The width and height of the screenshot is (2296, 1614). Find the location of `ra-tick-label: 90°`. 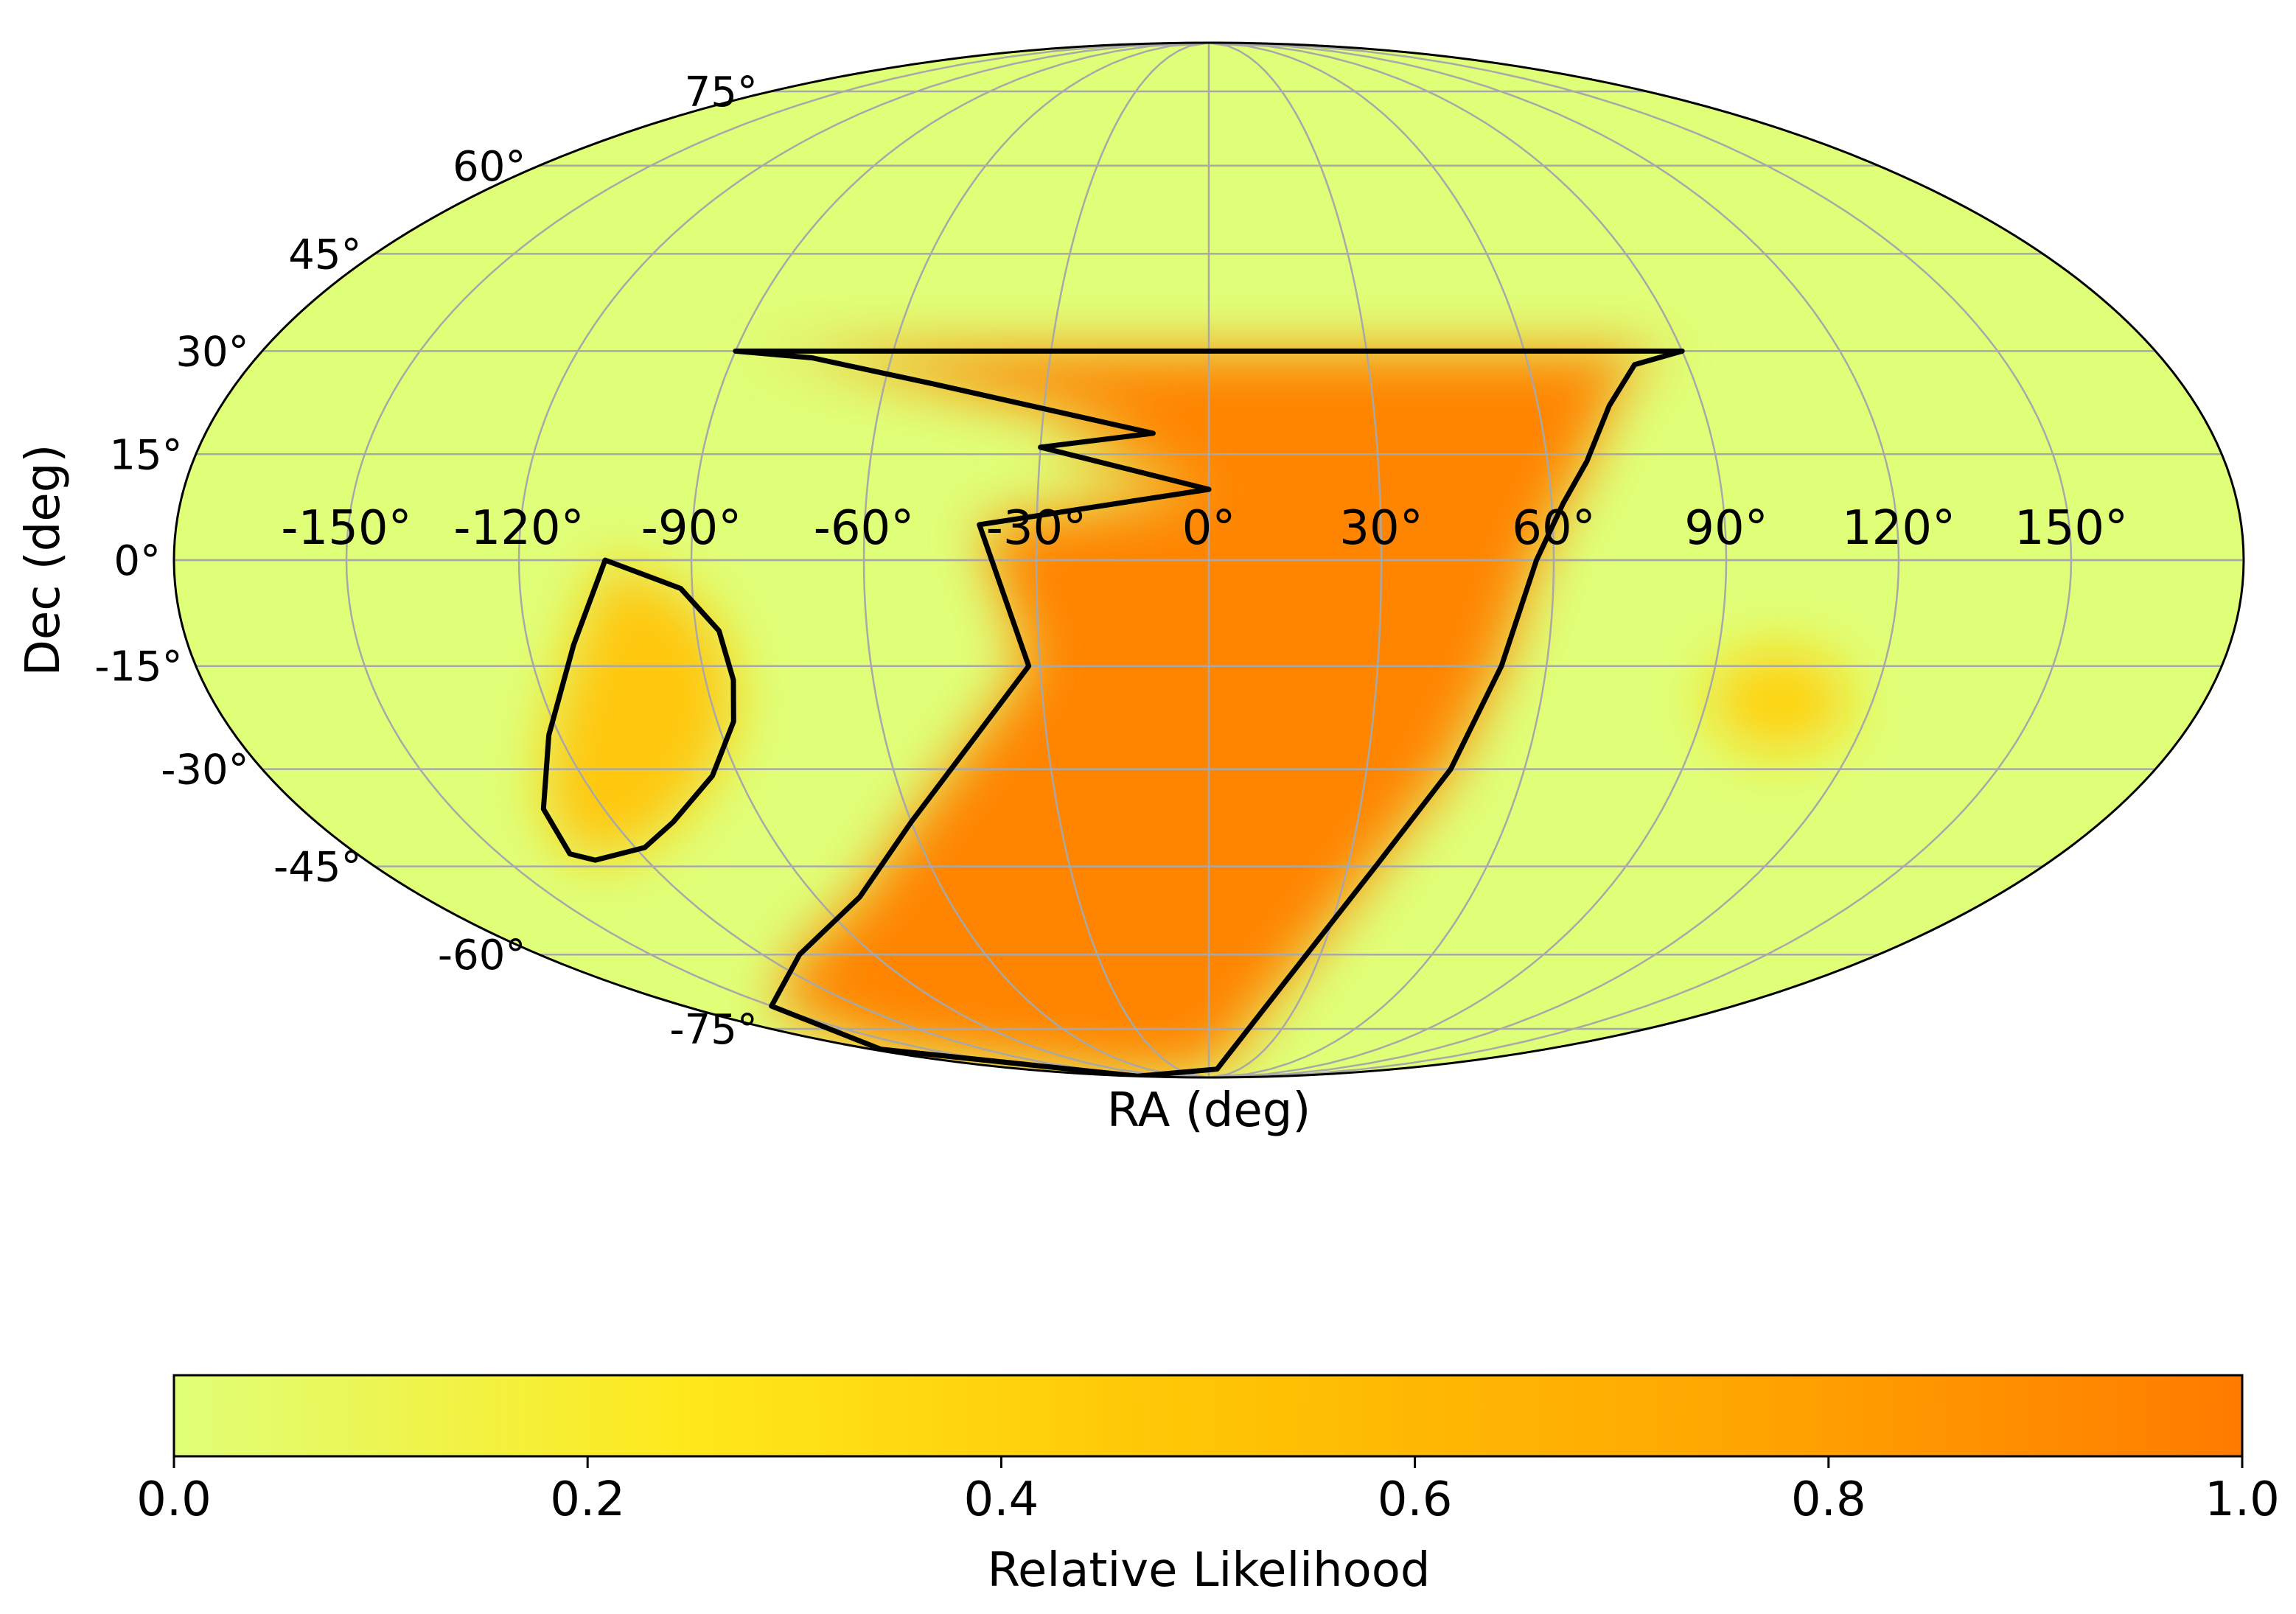

ra-tick-label: 90° is located at coordinates (1726, 528).